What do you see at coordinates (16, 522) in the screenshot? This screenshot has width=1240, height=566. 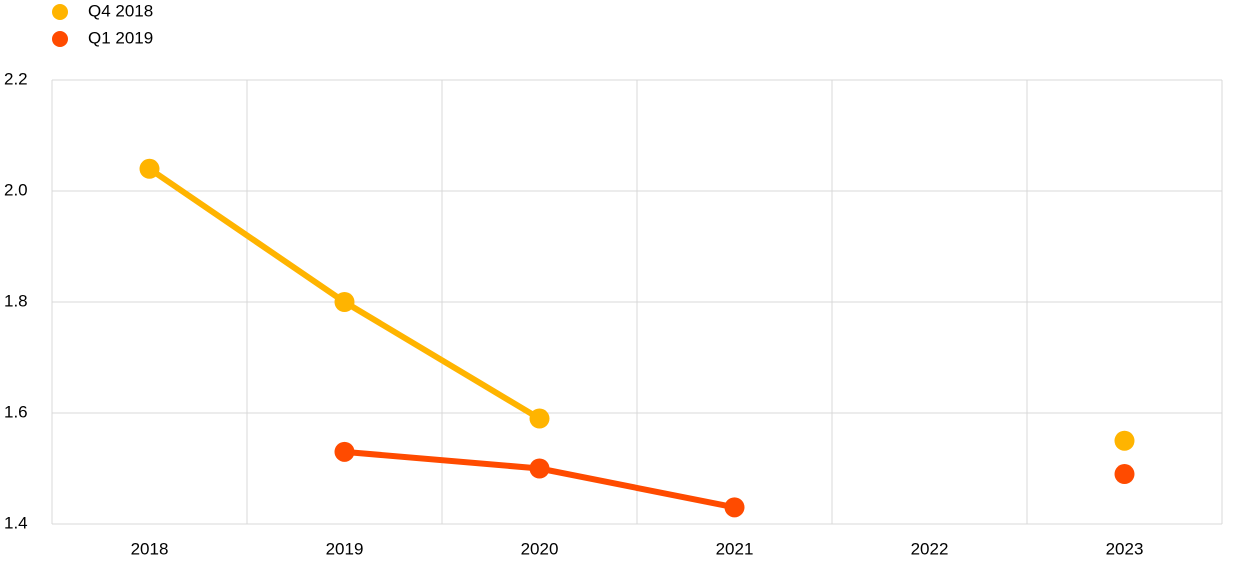 I see `y-tick-label: 1.4` at bounding box center [16, 522].